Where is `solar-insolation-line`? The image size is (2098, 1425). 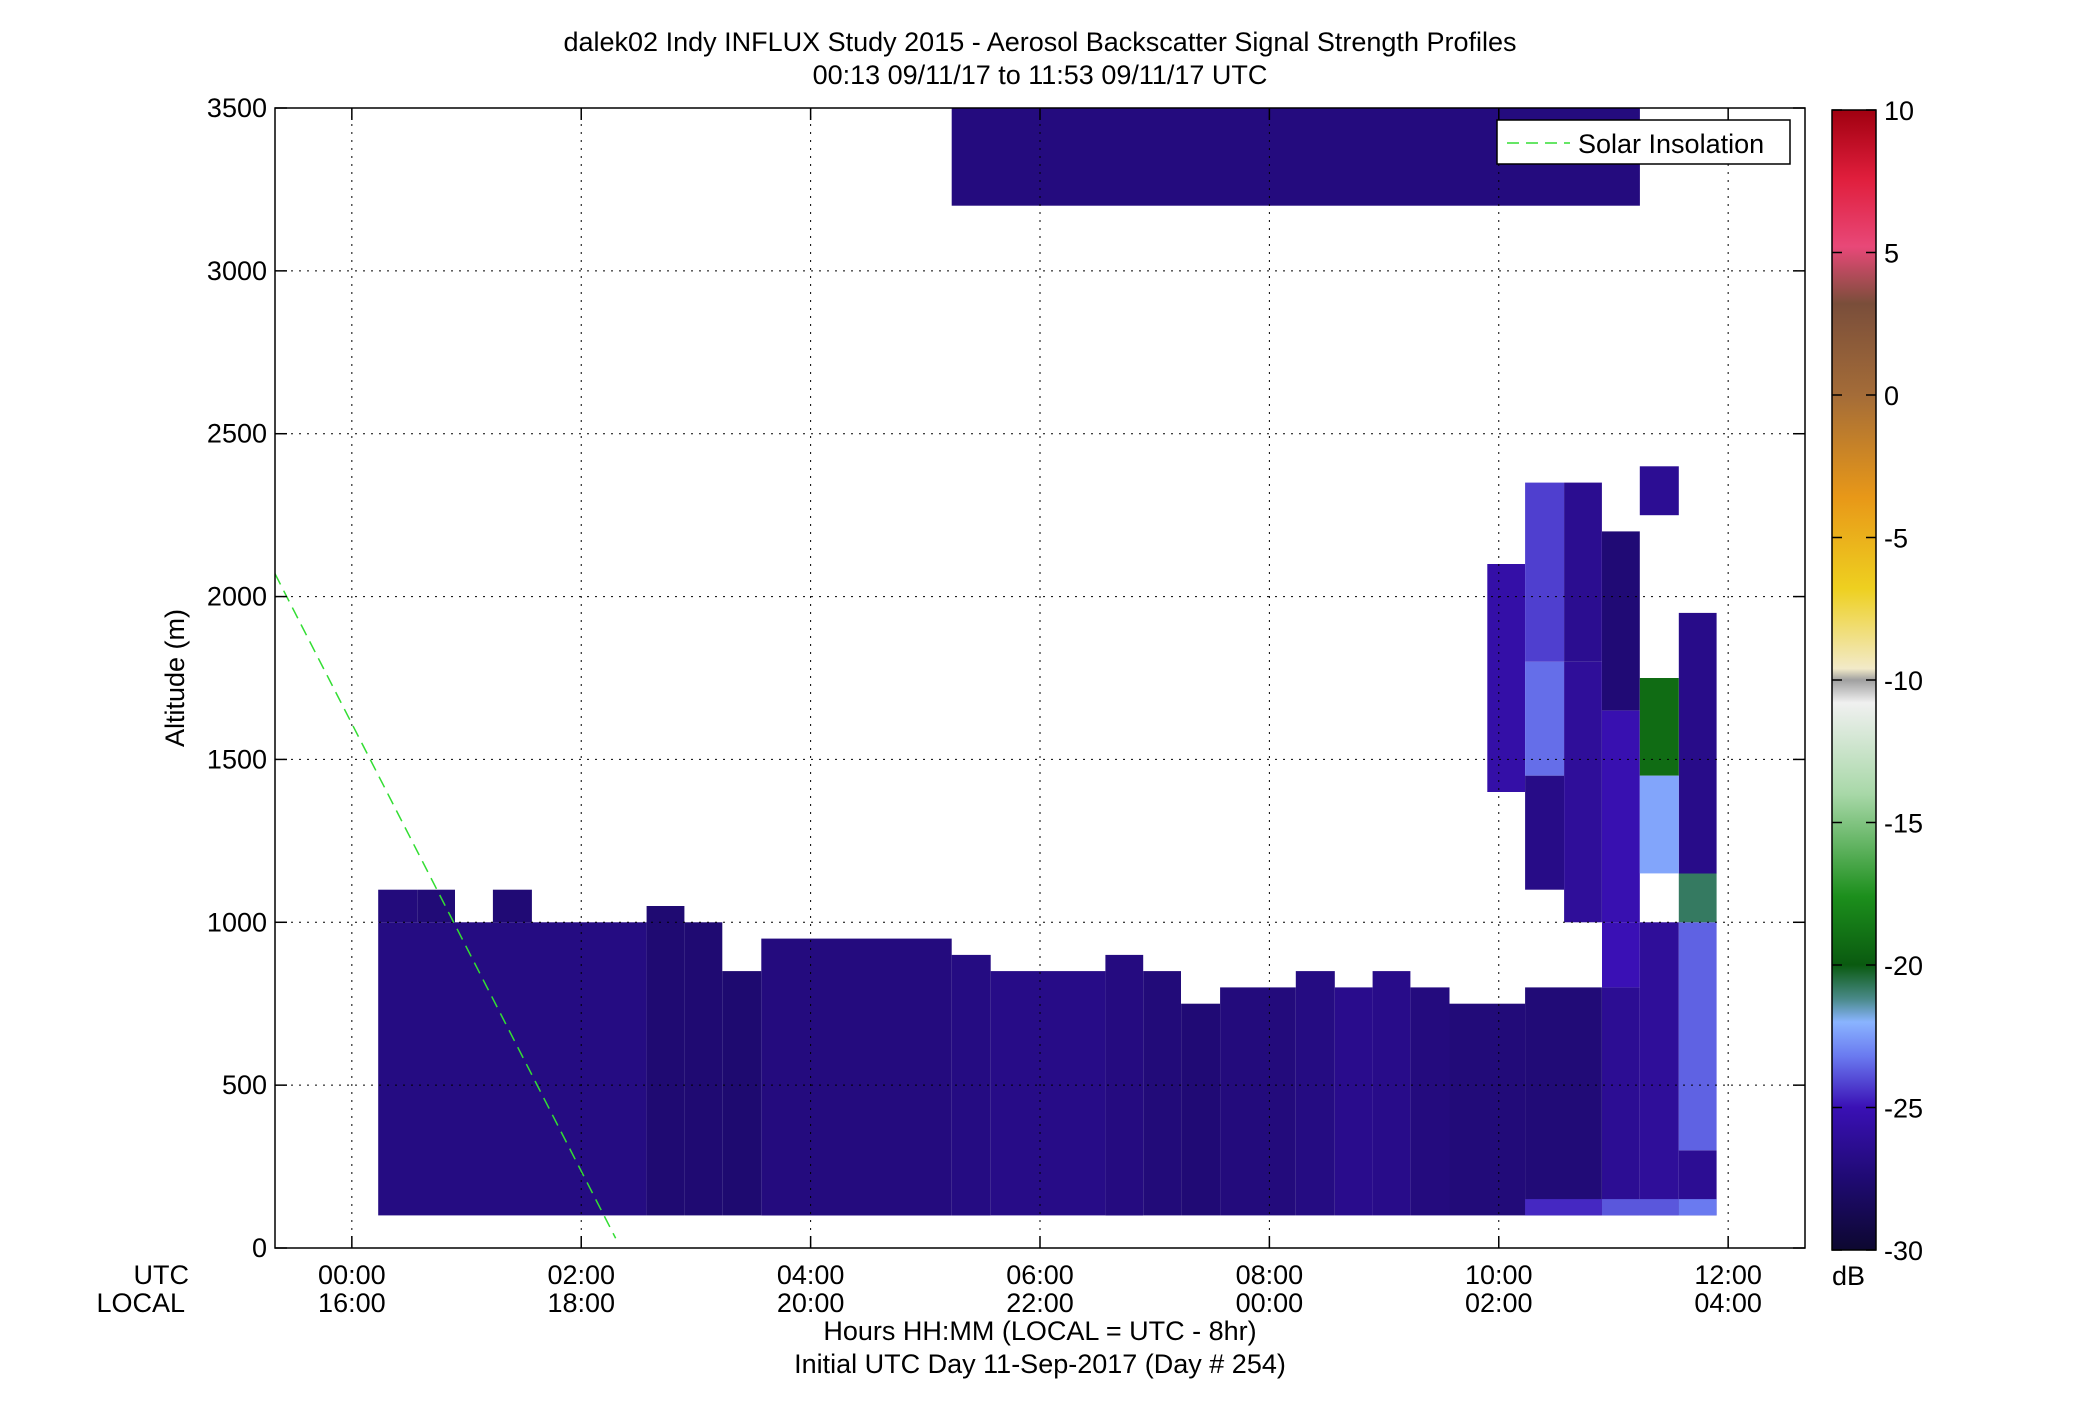
solar-insolation-line is located at coordinates (446, 906).